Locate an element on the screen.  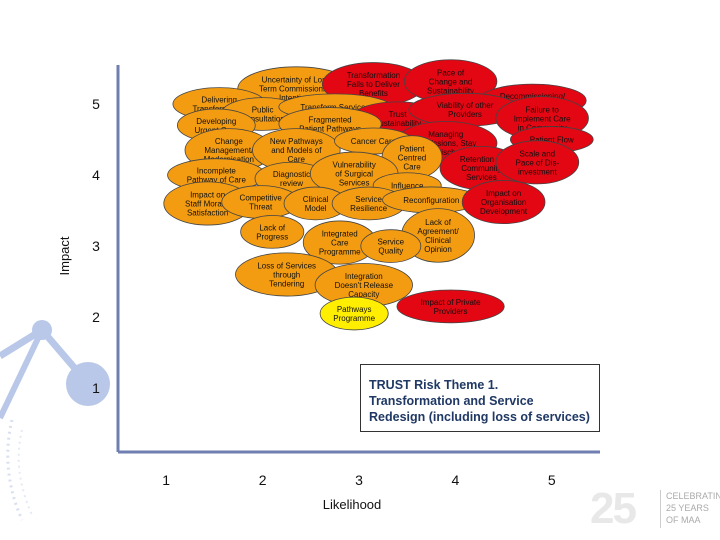
anniversary-logo: 25 CELEBRATING 25 YEARS OF MAA is located at coordinates (654, 509).